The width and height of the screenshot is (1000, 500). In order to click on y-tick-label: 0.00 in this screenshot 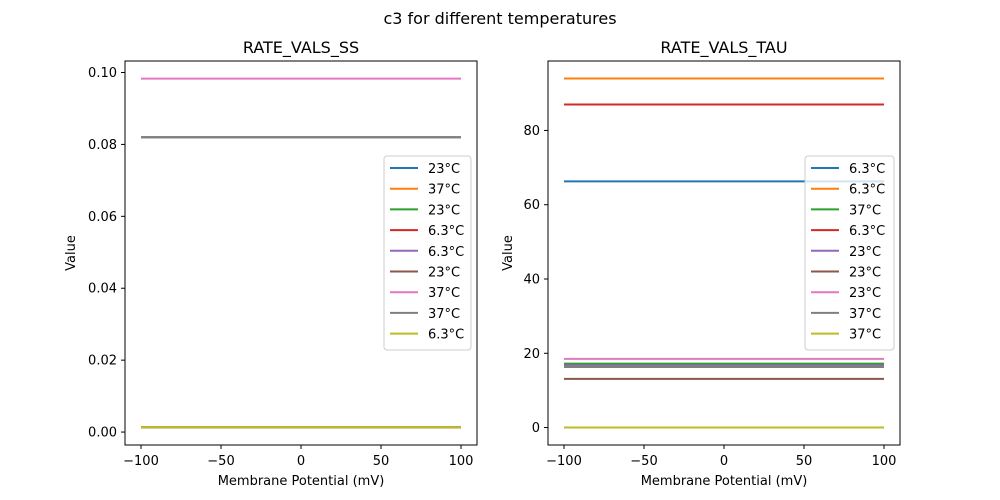, I will do `click(102, 433)`.